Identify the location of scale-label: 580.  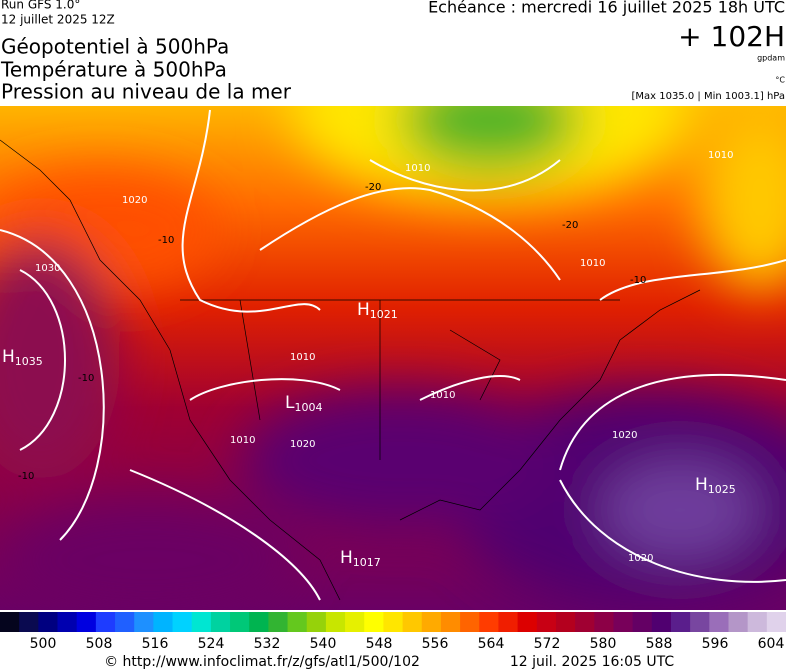
(603, 644).